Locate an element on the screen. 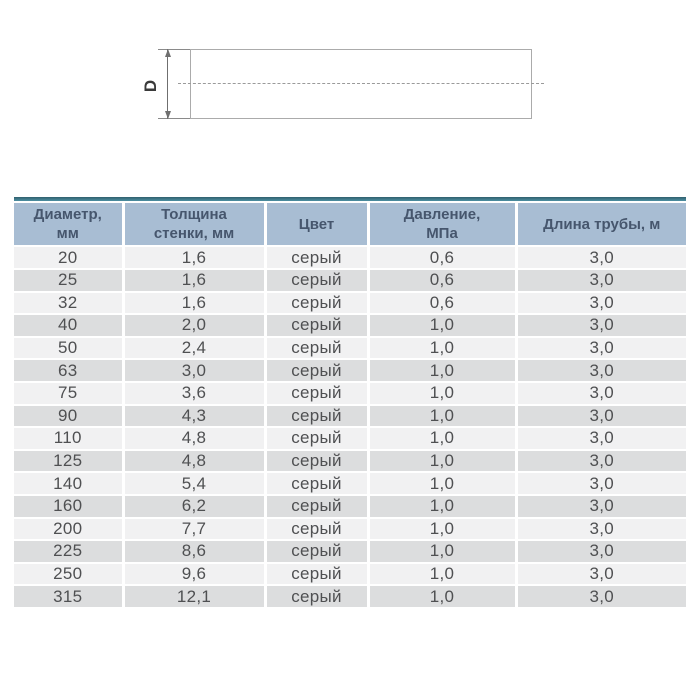 The width and height of the screenshot is (700, 700). pipe-centerline is located at coordinates (361, 83).